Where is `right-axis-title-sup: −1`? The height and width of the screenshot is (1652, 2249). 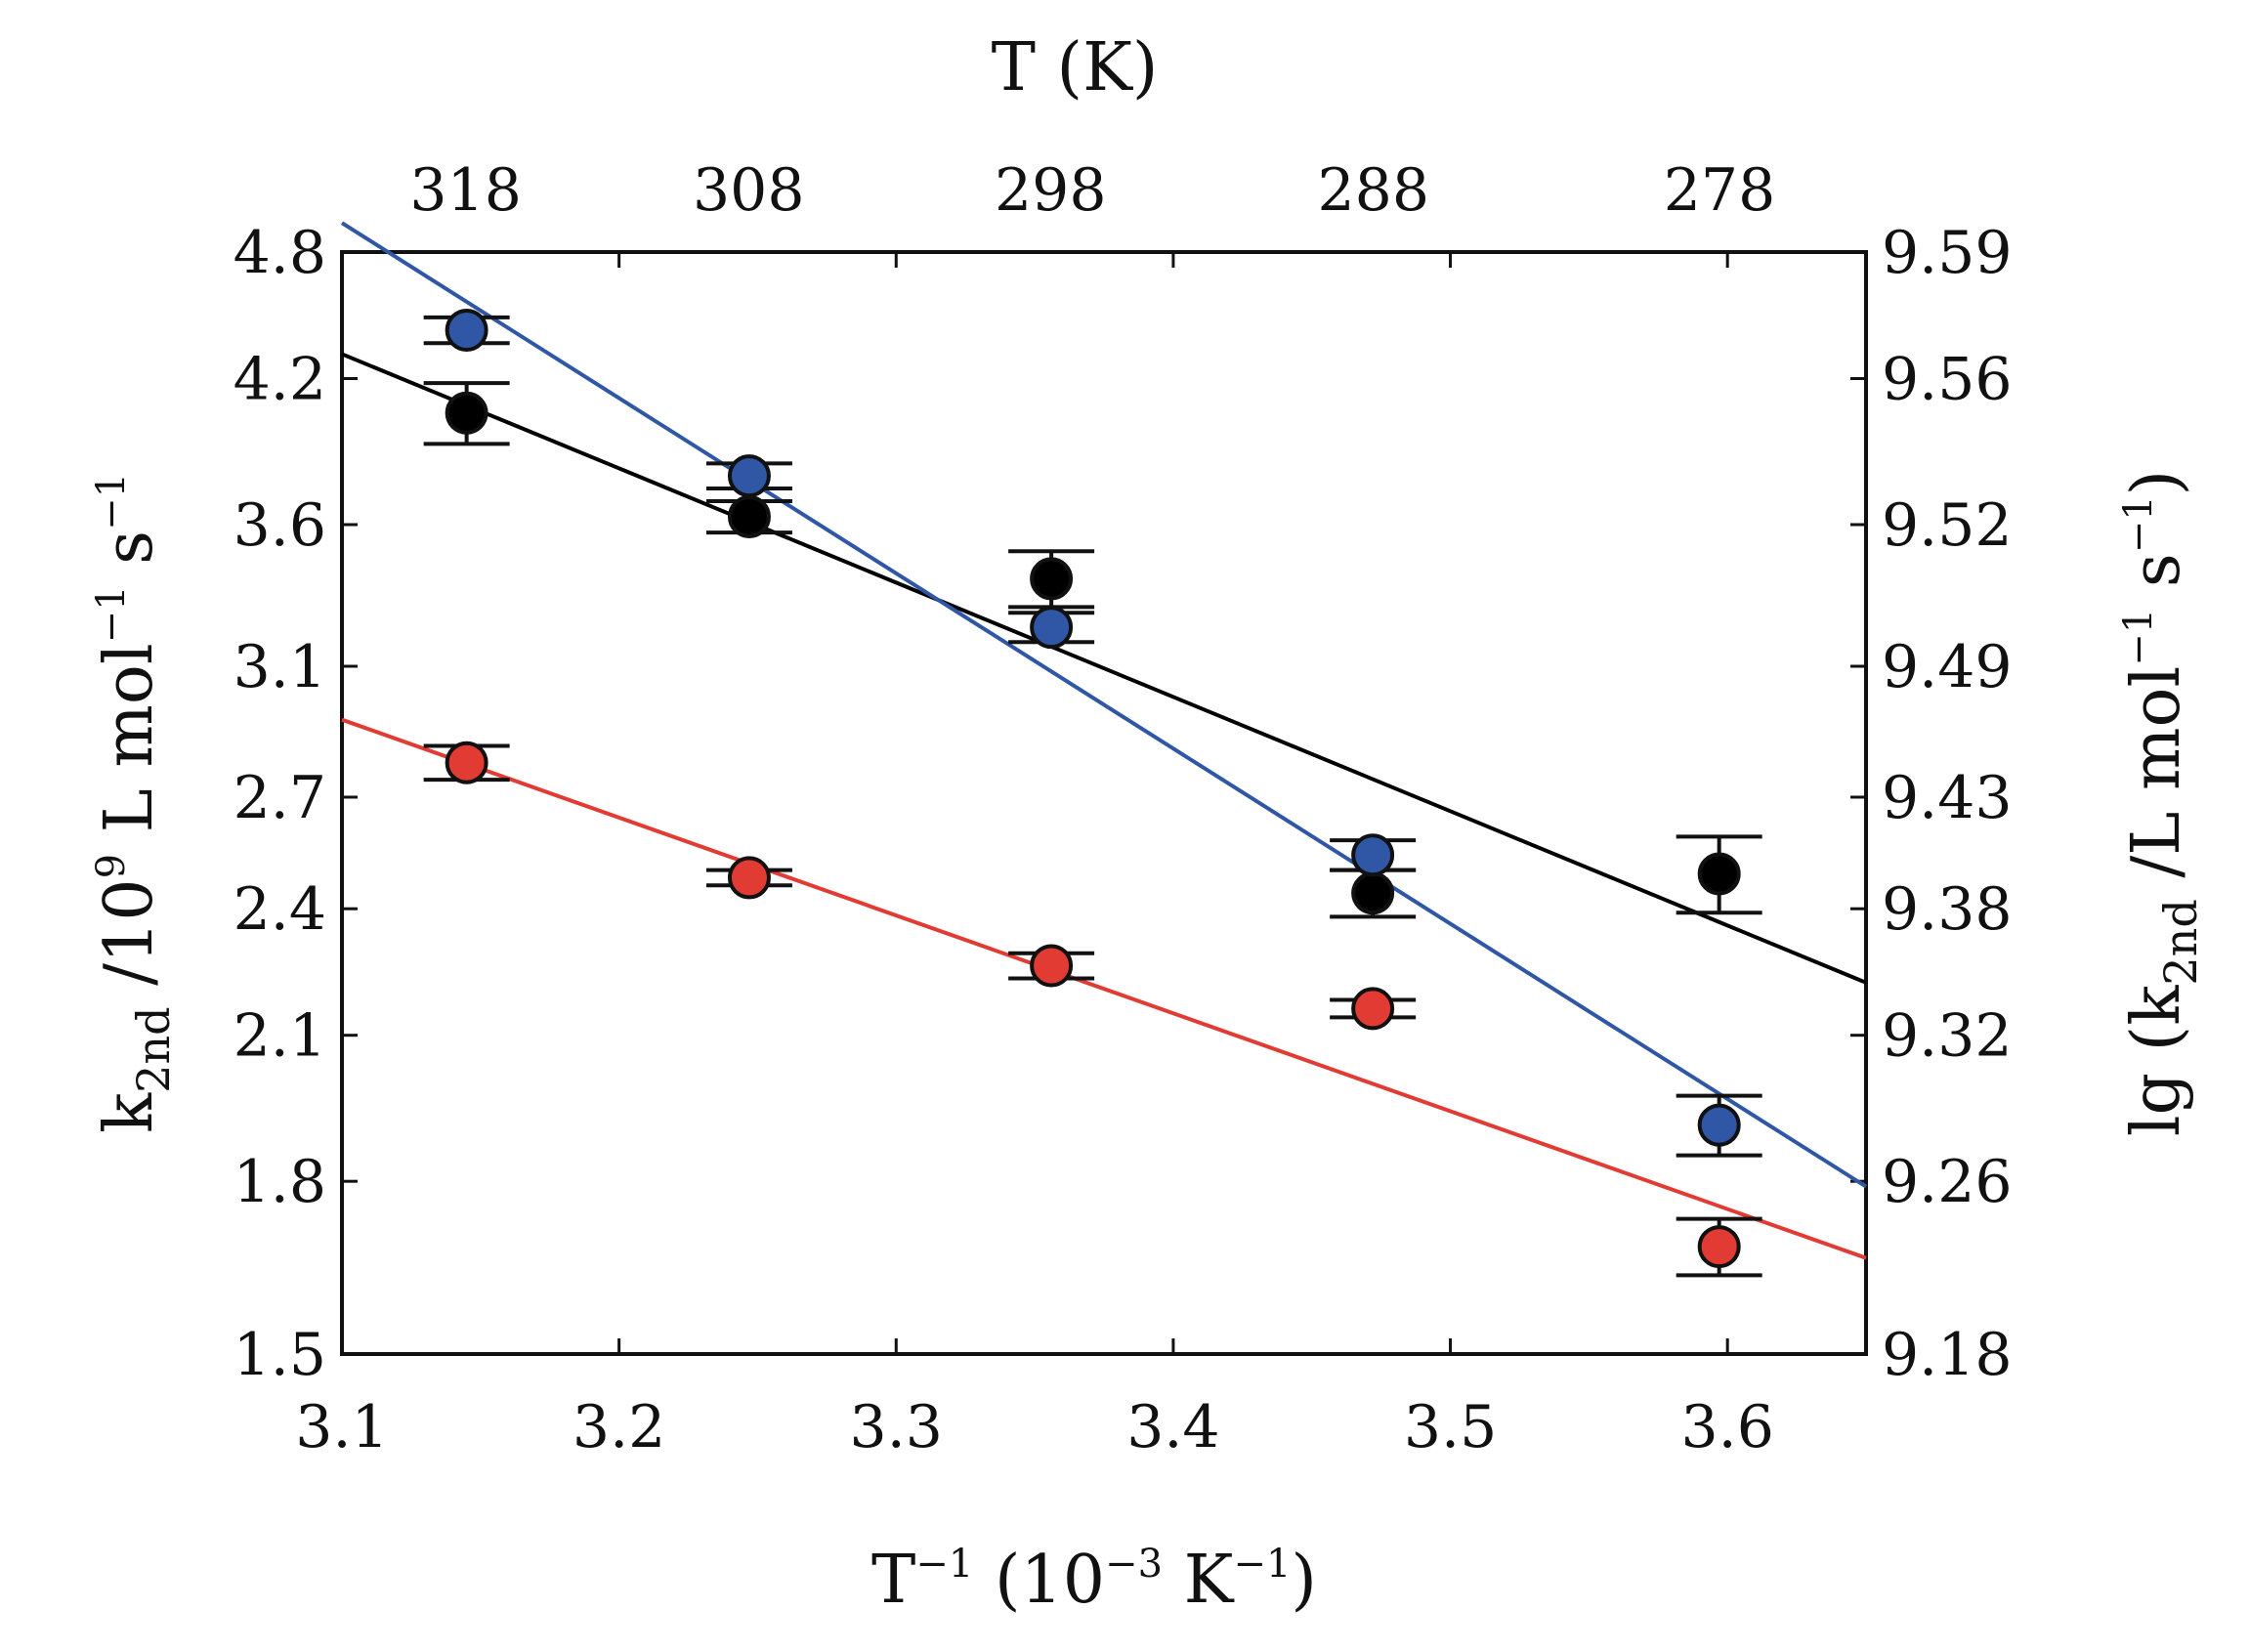 right-axis-title-sup: −1 is located at coordinates (2138, 637).